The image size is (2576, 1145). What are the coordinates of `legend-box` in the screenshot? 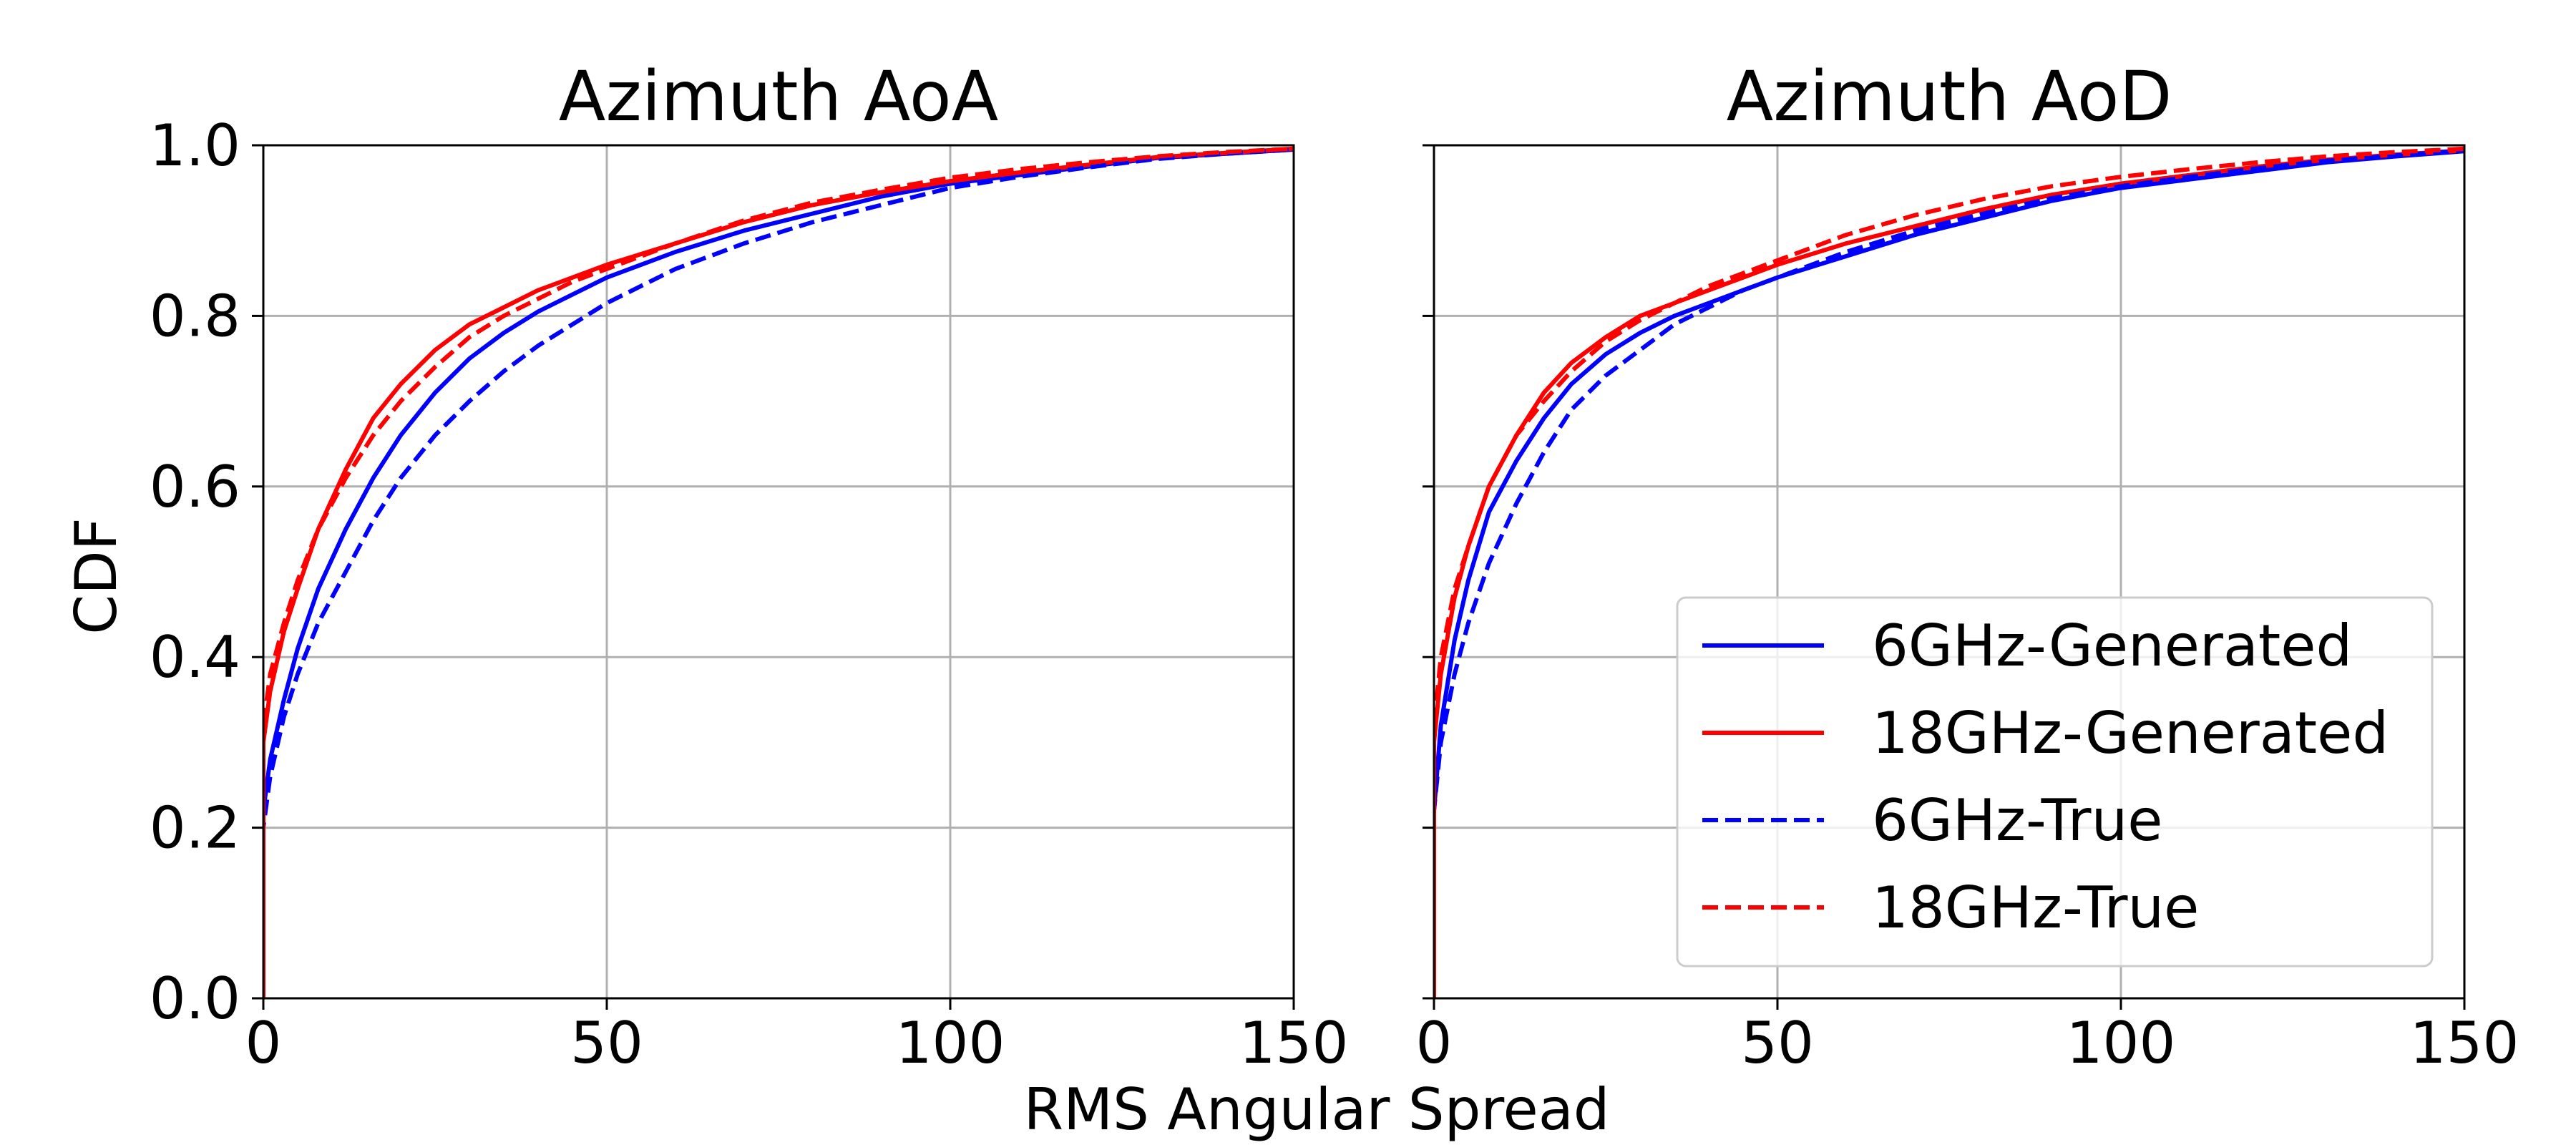 It's located at (2055, 782).